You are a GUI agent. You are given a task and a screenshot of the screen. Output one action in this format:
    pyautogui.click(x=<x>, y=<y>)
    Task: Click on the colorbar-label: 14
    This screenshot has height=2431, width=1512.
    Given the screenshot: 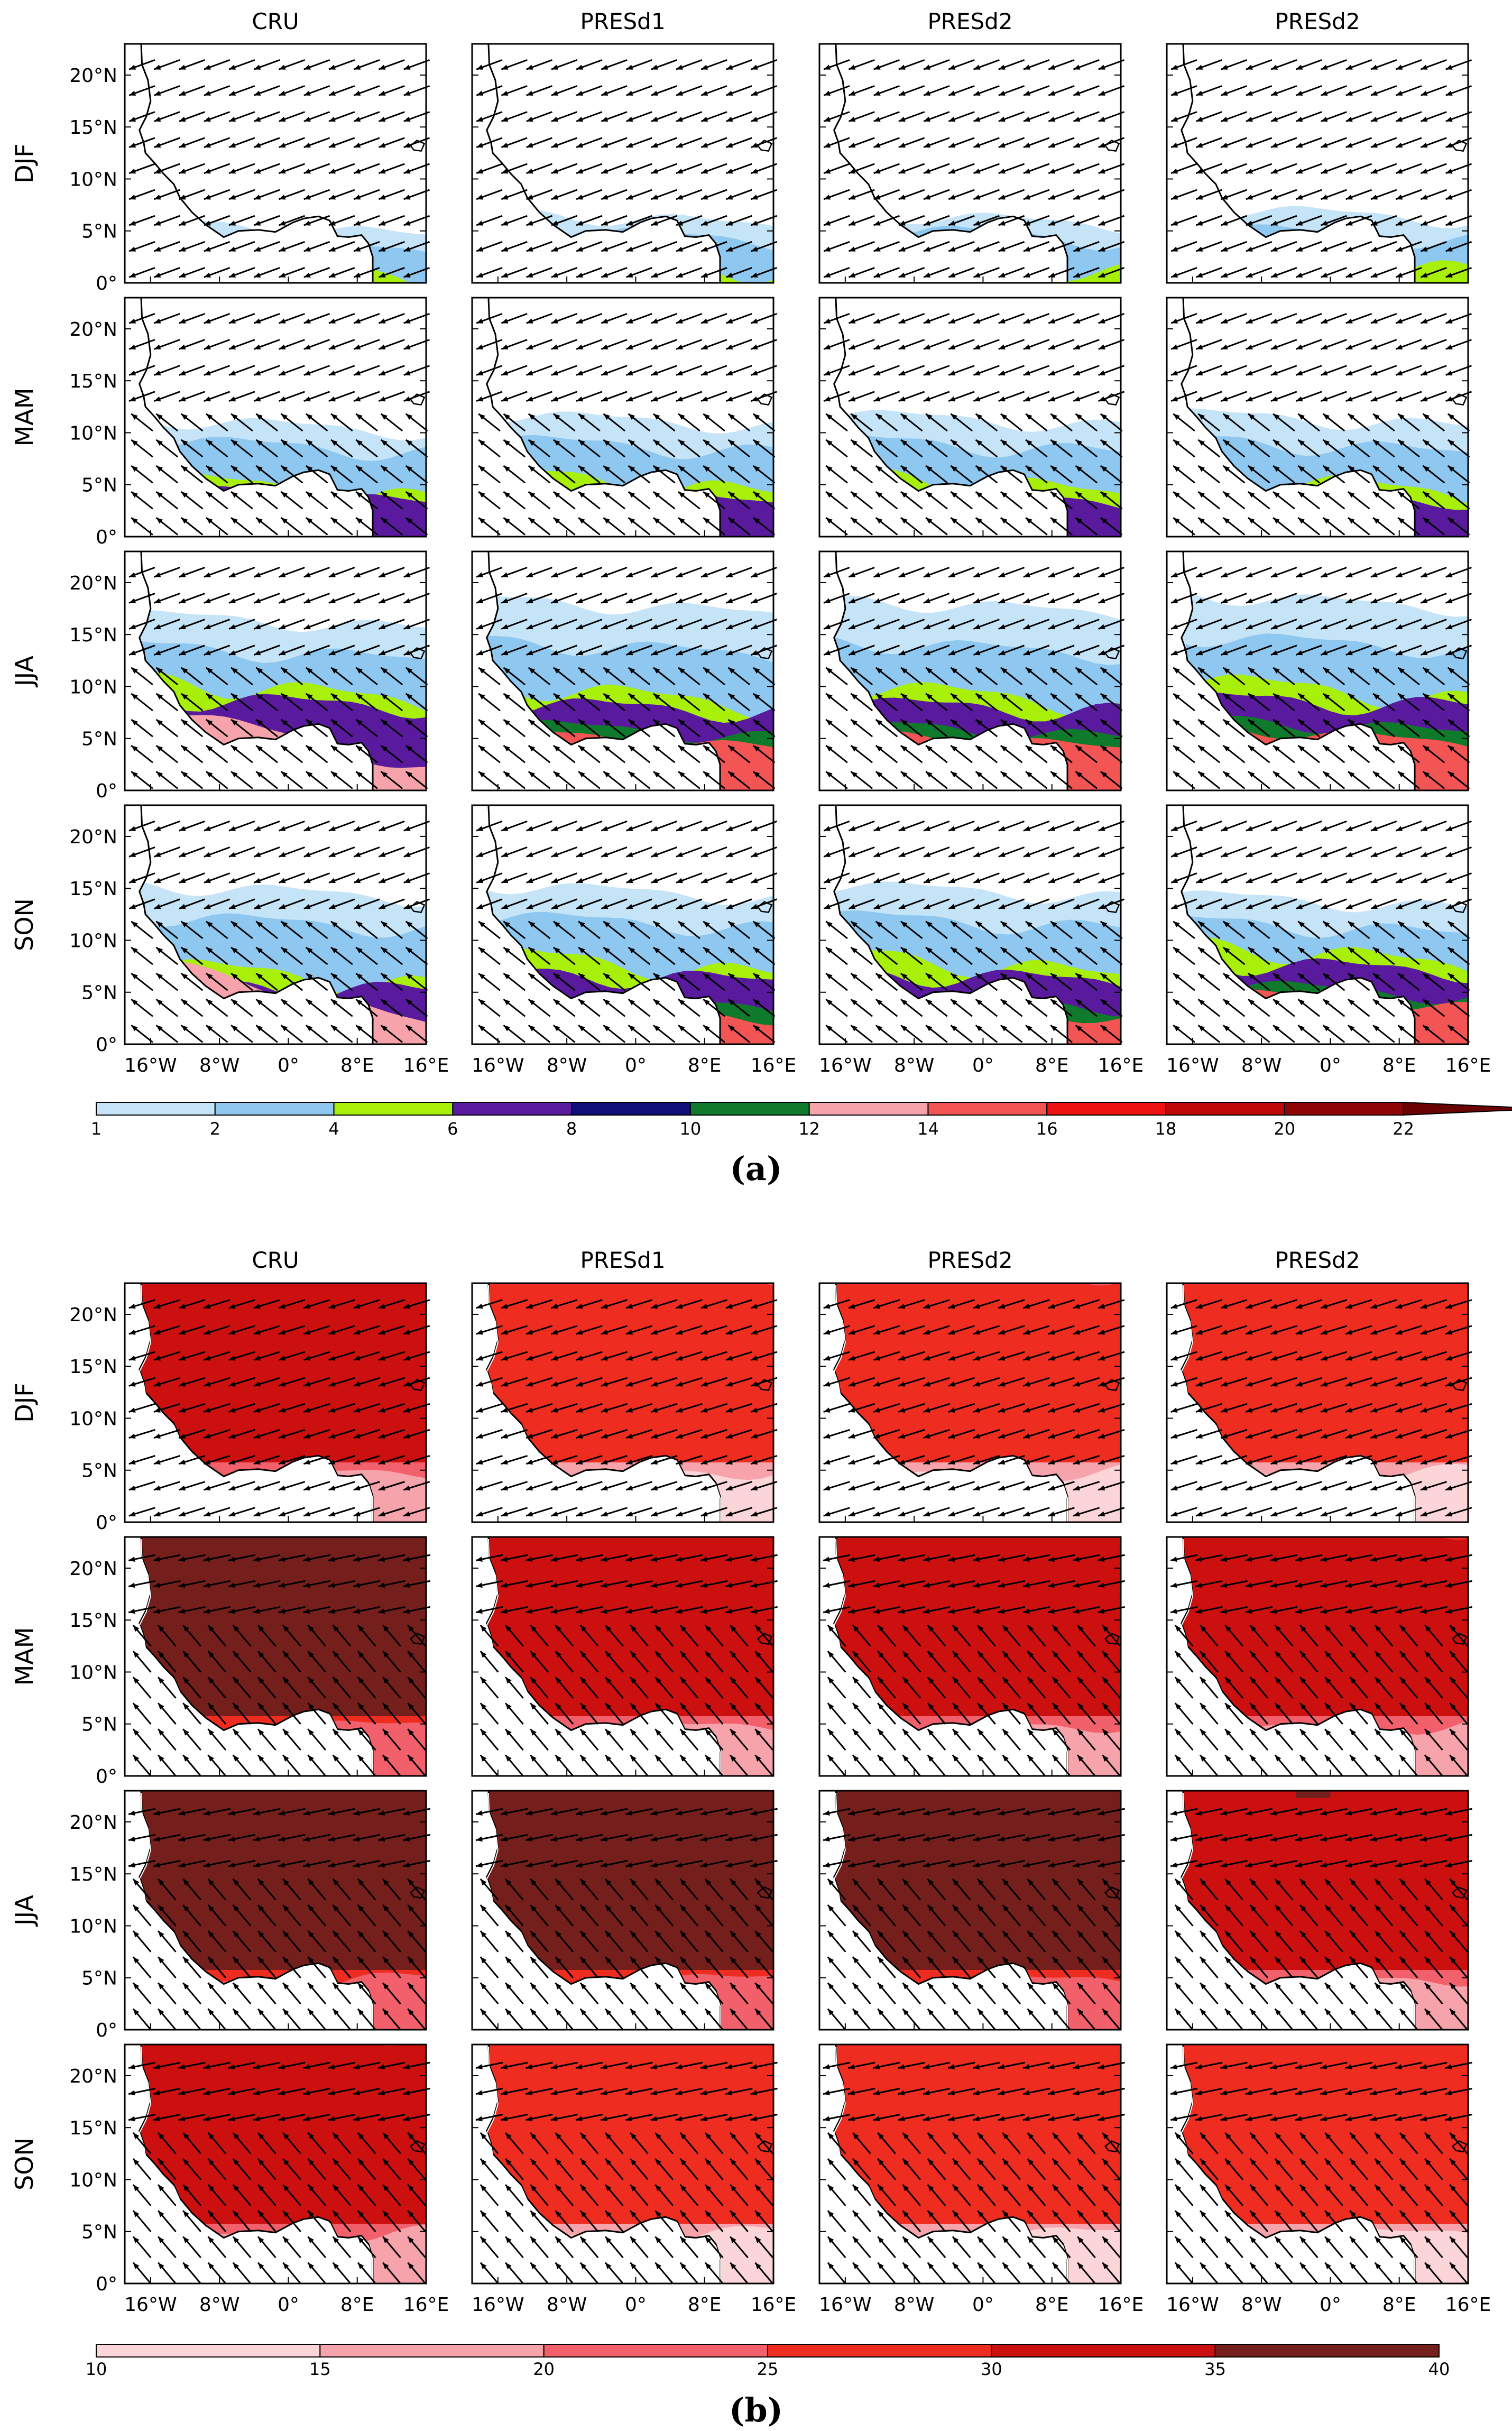 What is the action you would take?
    pyautogui.click(x=928, y=1129)
    